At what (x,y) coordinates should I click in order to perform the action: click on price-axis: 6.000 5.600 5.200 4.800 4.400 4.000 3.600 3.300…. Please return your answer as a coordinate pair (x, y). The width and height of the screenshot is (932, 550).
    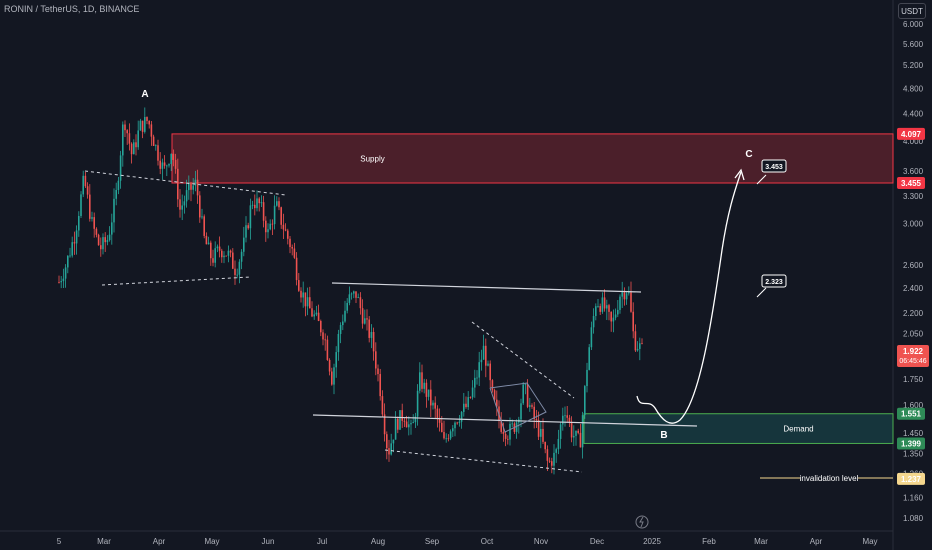
    Looking at the image, I should click on (913, 271).